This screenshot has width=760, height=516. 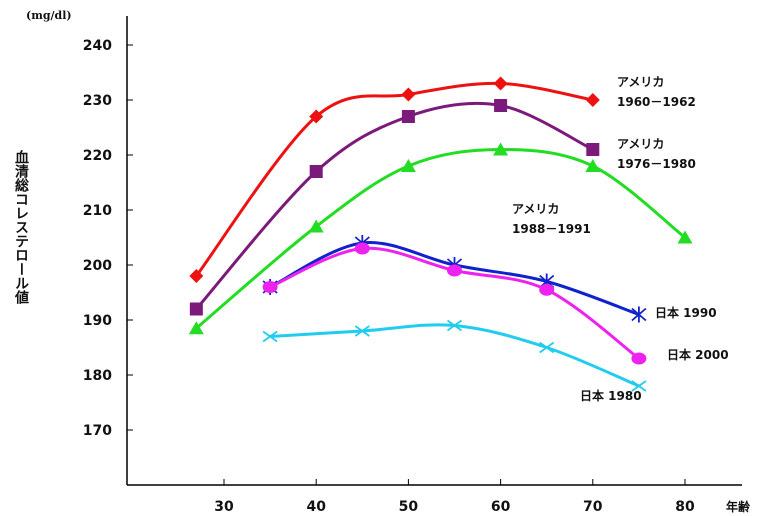 What do you see at coordinates (97, 46) in the screenshot?
I see `y-tick-label: 240` at bounding box center [97, 46].